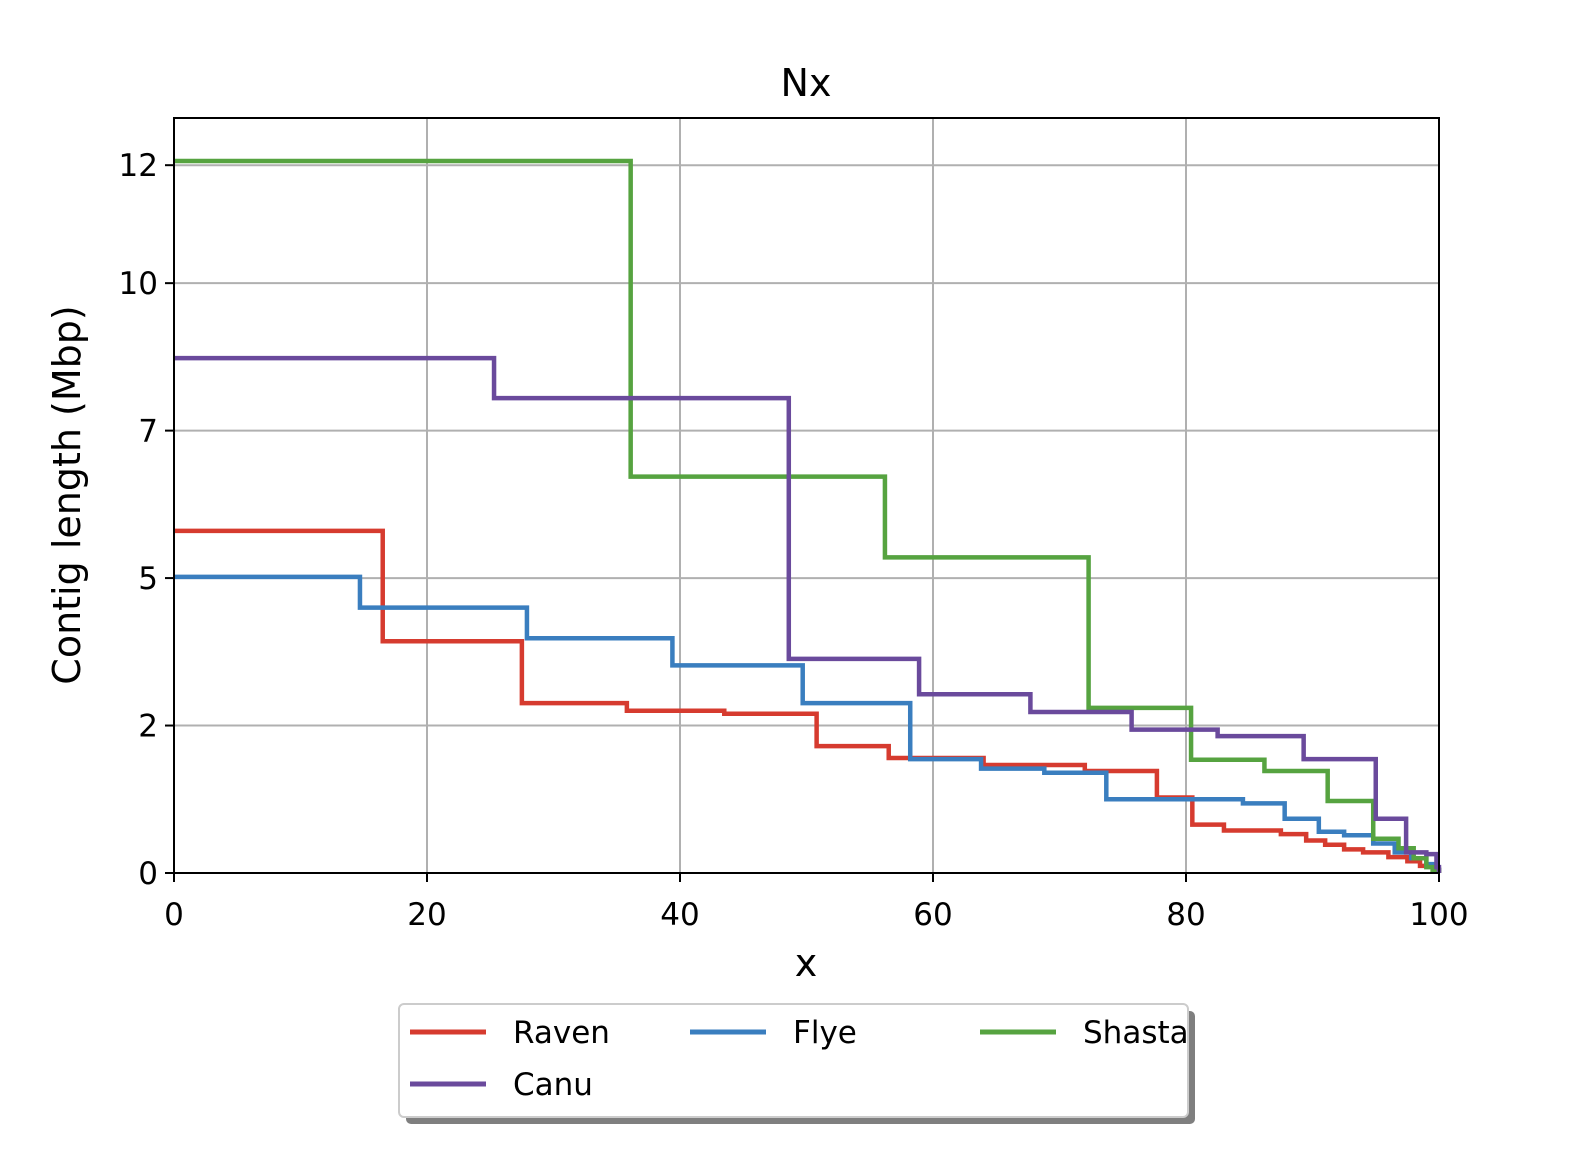 This screenshot has height=1162, width=1574. I want to click on y-tick-label: 12, so click(138, 166).